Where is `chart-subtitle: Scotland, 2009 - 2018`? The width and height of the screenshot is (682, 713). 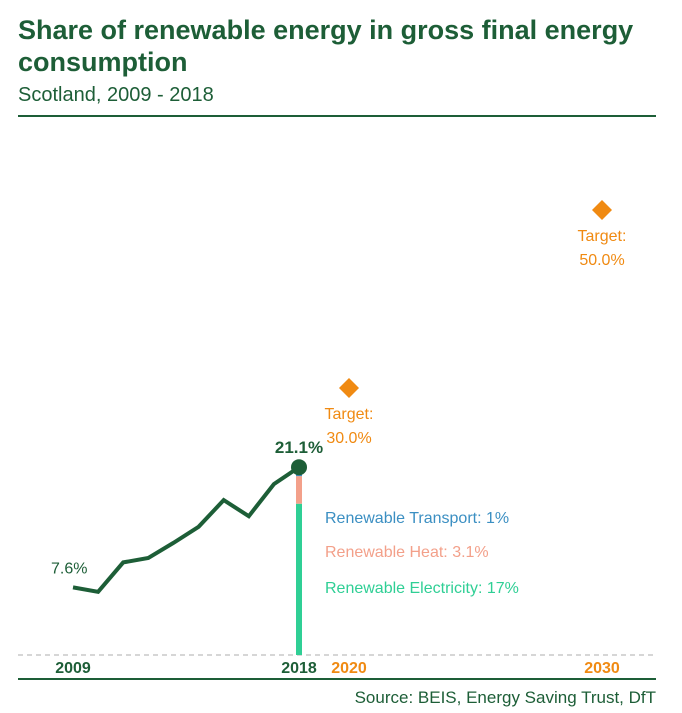
chart-subtitle: Scotland, 2009 - 2018 is located at coordinates (116, 95).